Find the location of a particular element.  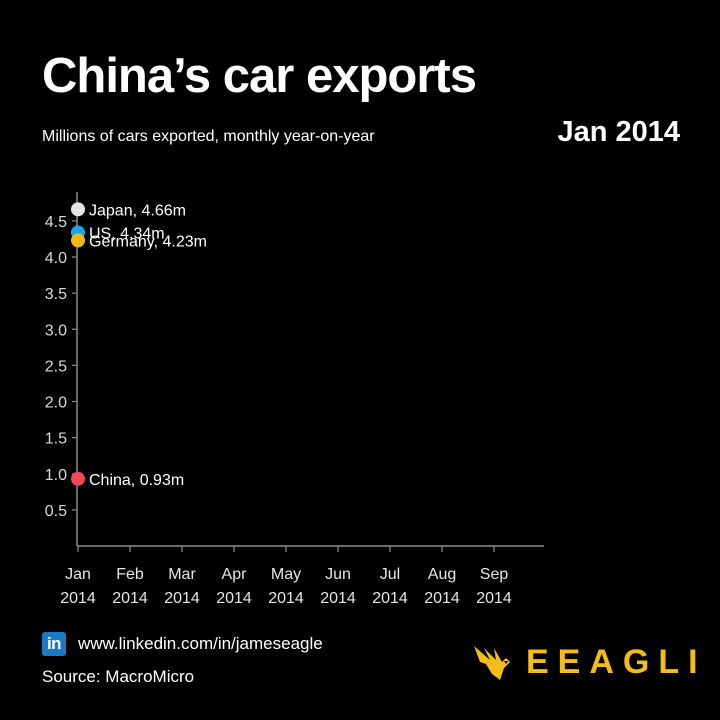

x-tick-label-month: Mar is located at coordinates (182, 574).